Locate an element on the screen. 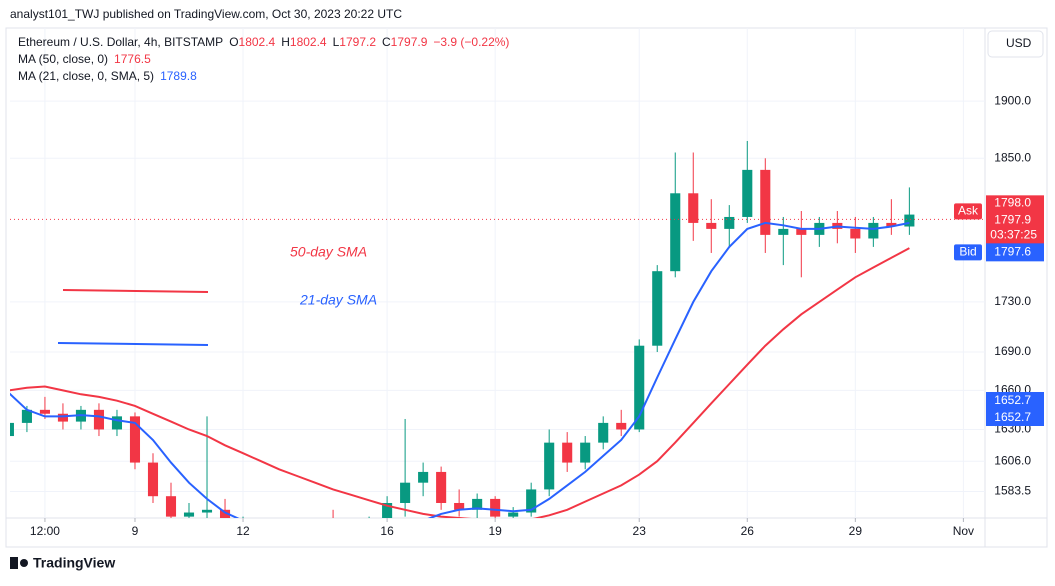  y-tick-label: 1606.0 is located at coordinates (1012, 460).